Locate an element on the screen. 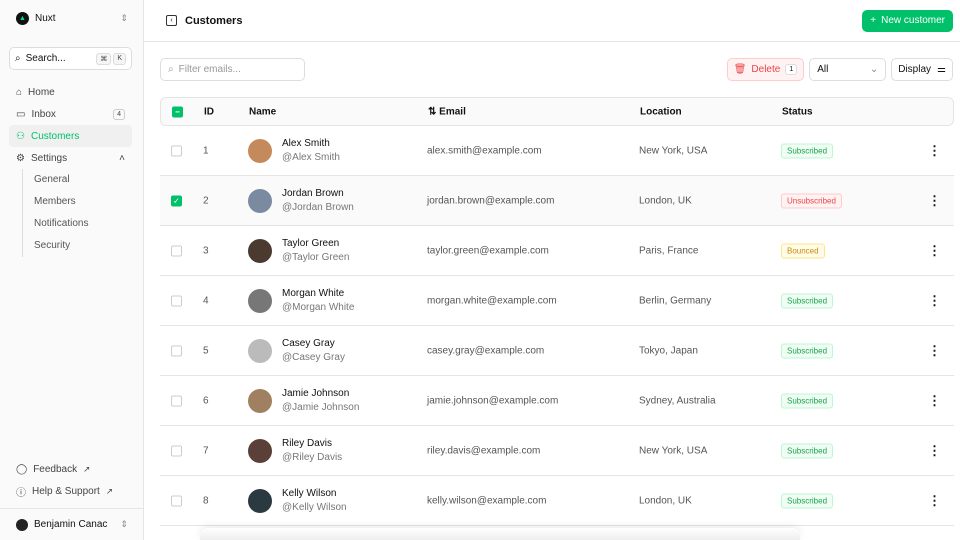  customer-location: New York, USA is located at coordinates (673, 150).